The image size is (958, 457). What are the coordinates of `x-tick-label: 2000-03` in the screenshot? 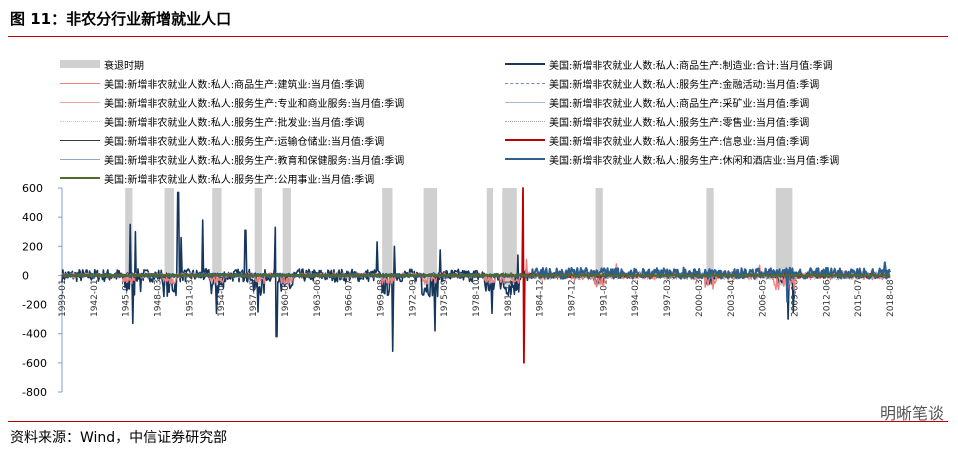 It's located at (700, 298).